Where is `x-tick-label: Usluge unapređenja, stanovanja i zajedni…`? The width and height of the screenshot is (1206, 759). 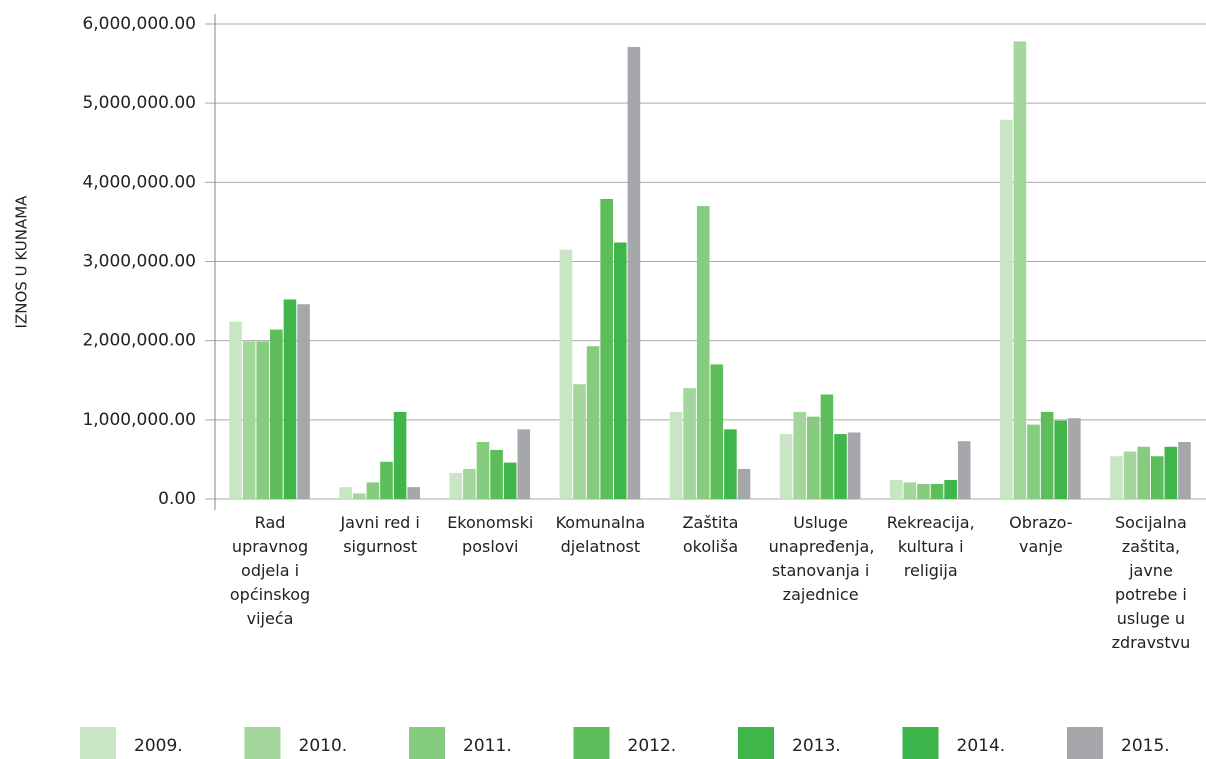
x-tick-label: Usluge unapređenja, stanovanja i zajedni… is located at coordinates (821, 558).